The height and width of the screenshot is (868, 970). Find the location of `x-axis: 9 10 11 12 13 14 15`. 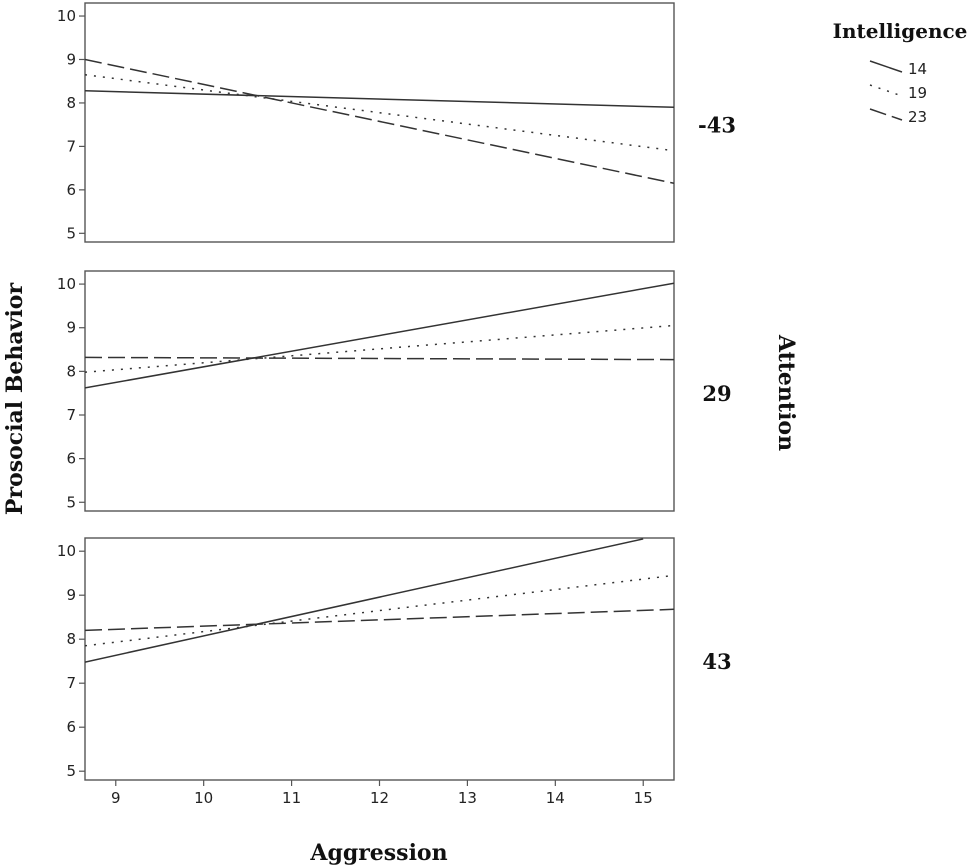

x-axis: 9 10 11 12 13 14 15 is located at coordinates (382, 793).